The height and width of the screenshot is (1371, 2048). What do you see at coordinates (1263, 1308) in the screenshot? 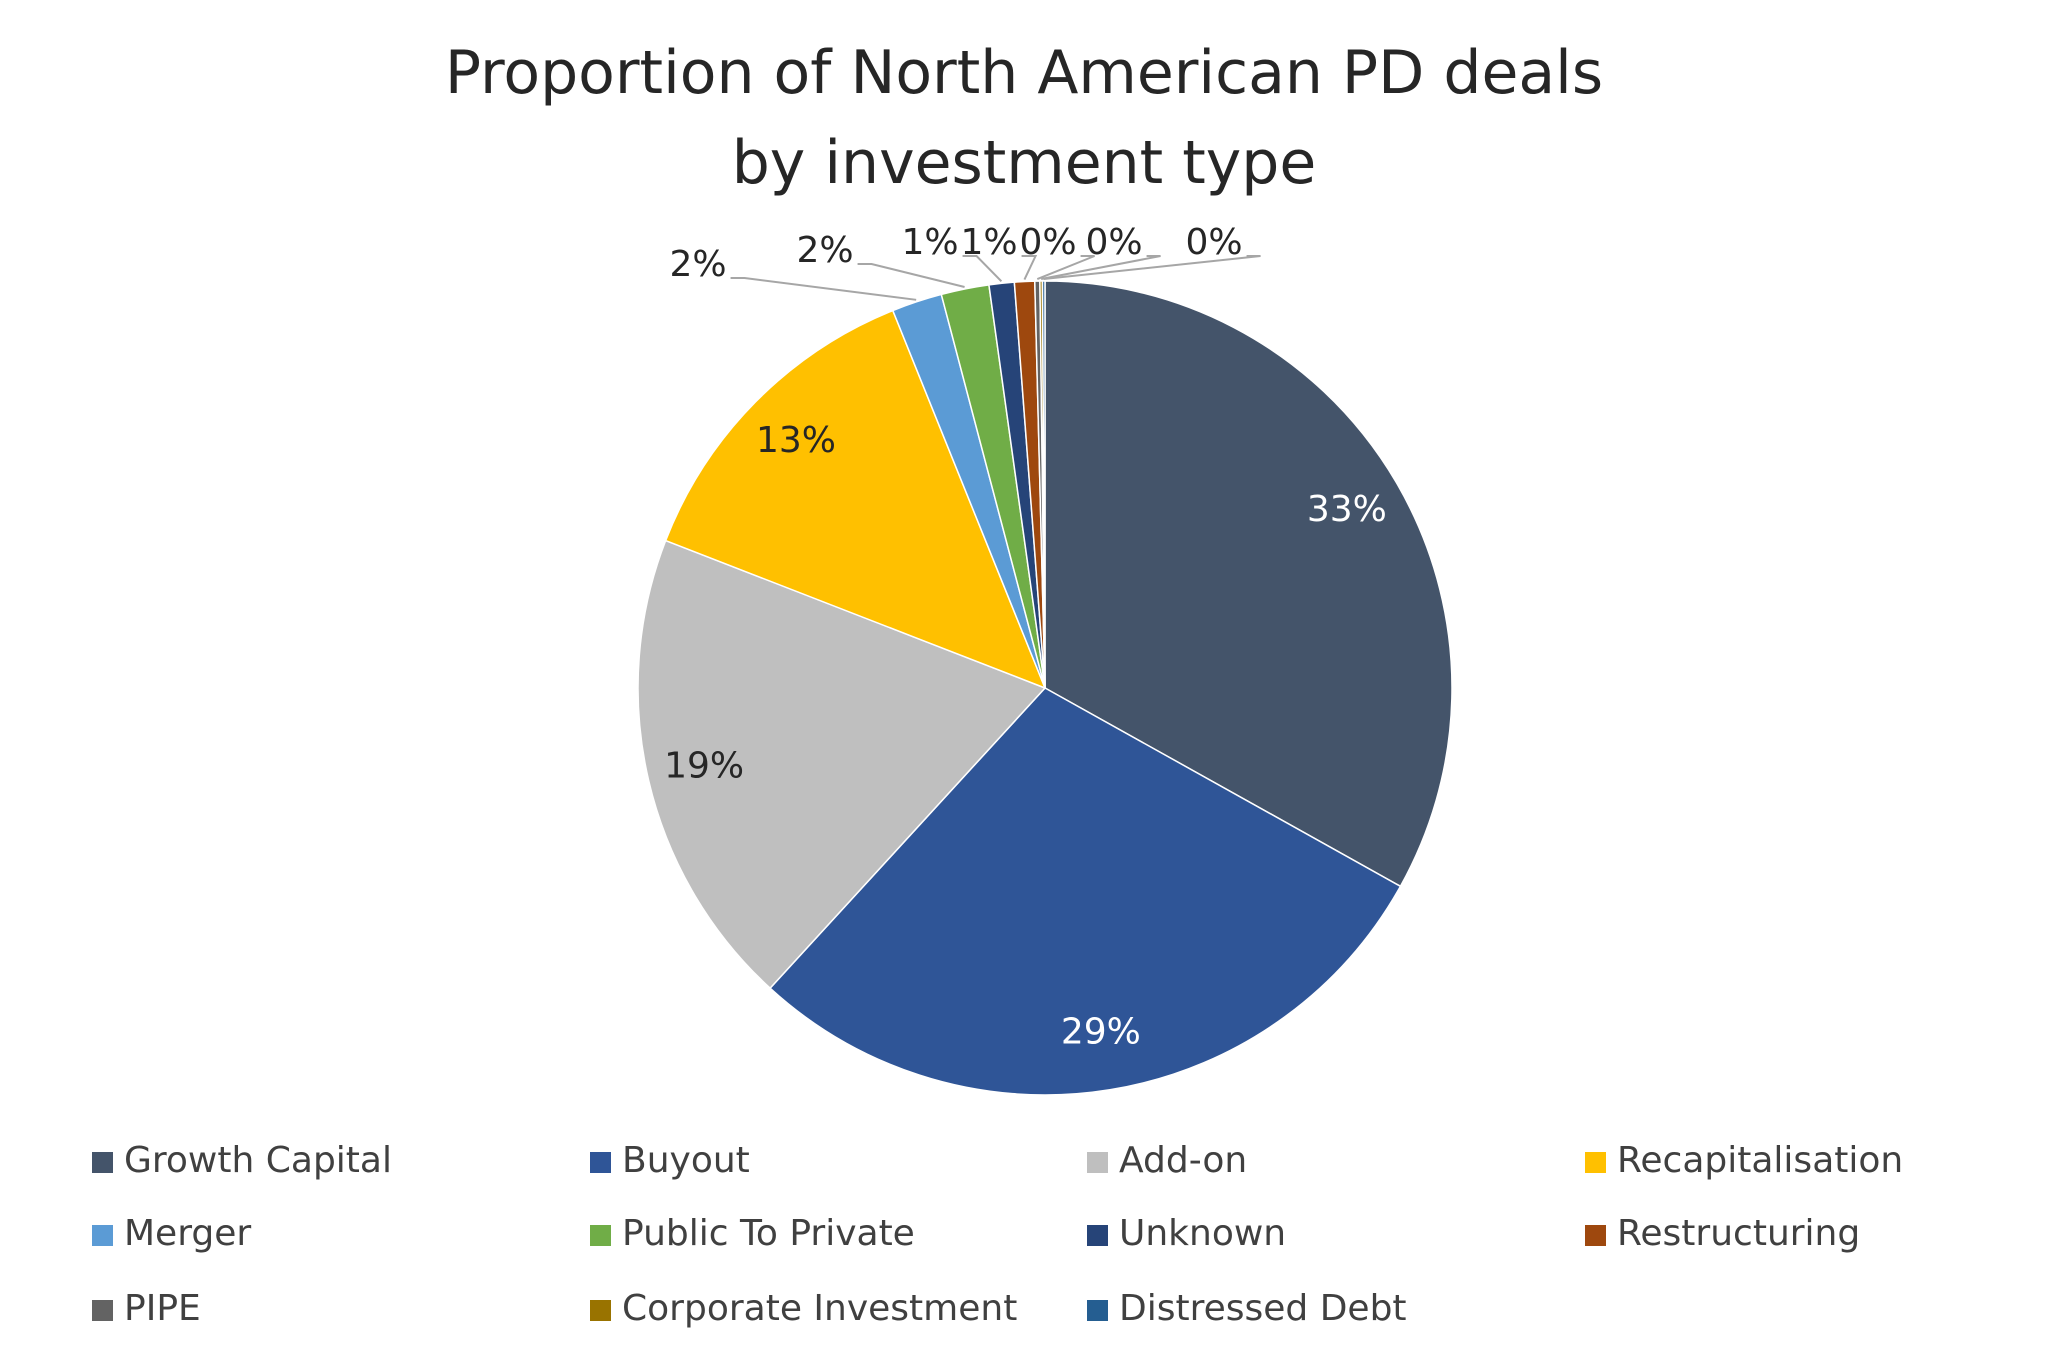
I see `legend-label: Distressed Debt` at bounding box center [1263, 1308].